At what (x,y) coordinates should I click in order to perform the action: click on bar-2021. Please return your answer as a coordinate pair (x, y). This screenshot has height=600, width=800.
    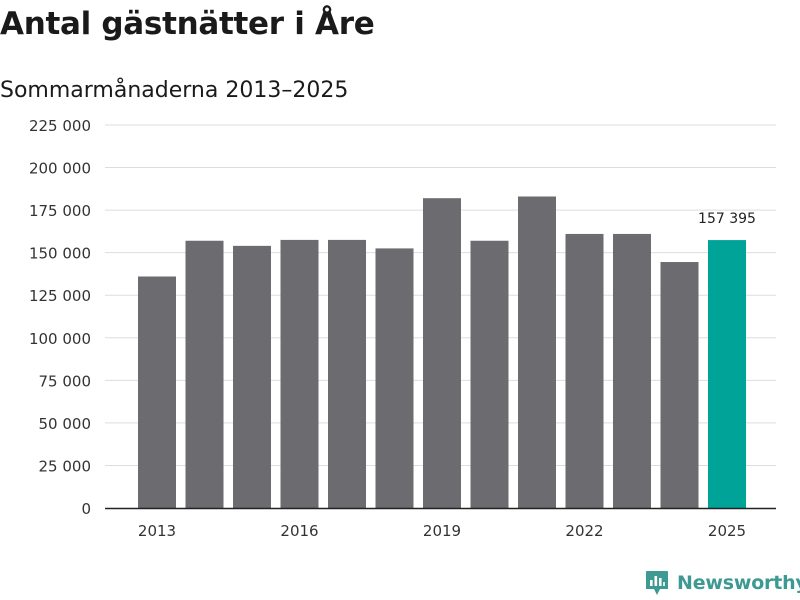
    Looking at the image, I should click on (537, 352).